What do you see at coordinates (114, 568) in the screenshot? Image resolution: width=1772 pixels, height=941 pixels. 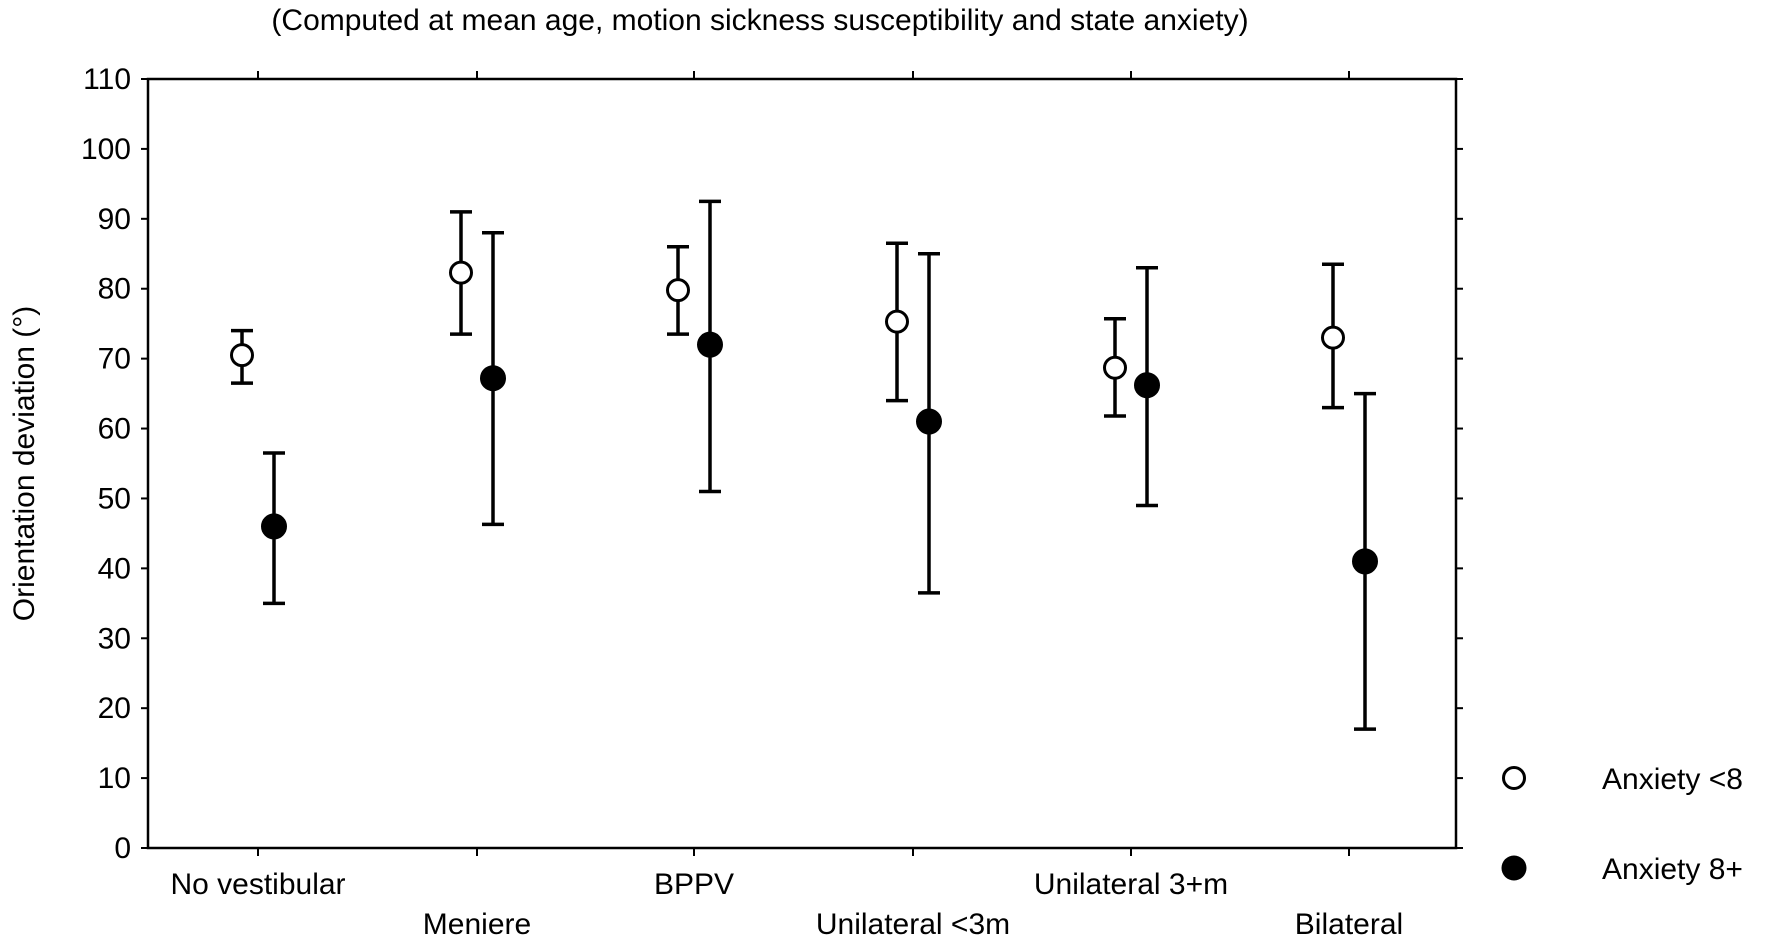 I see `y-tick-label: 40` at bounding box center [114, 568].